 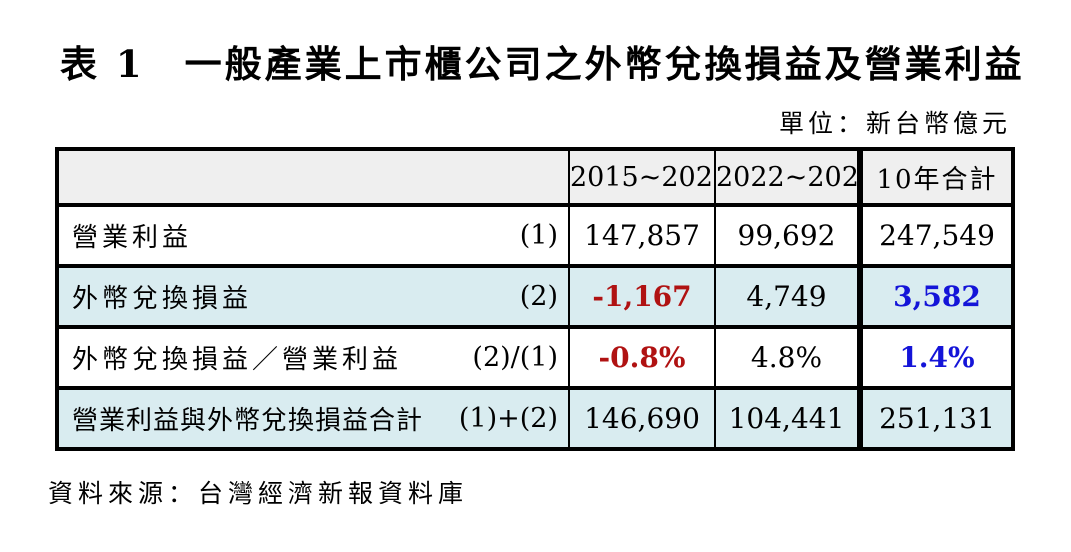 I want to click on value-cell: 99,692, so click(x=787, y=235).